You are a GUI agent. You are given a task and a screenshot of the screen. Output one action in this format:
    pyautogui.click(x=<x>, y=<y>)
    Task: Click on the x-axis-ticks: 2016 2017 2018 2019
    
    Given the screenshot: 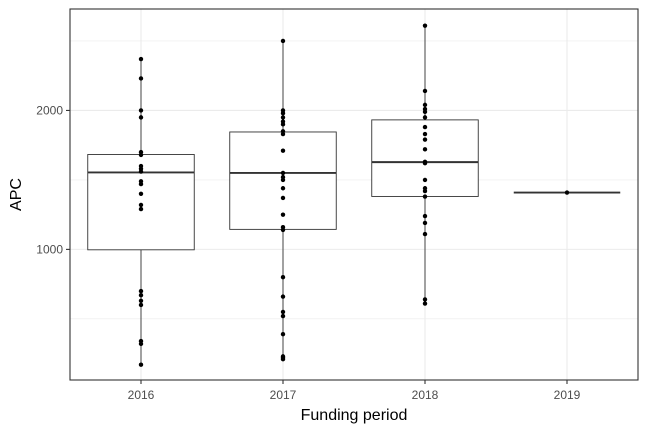 What is the action you would take?
    pyautogui.click(x=354, y=391)
    